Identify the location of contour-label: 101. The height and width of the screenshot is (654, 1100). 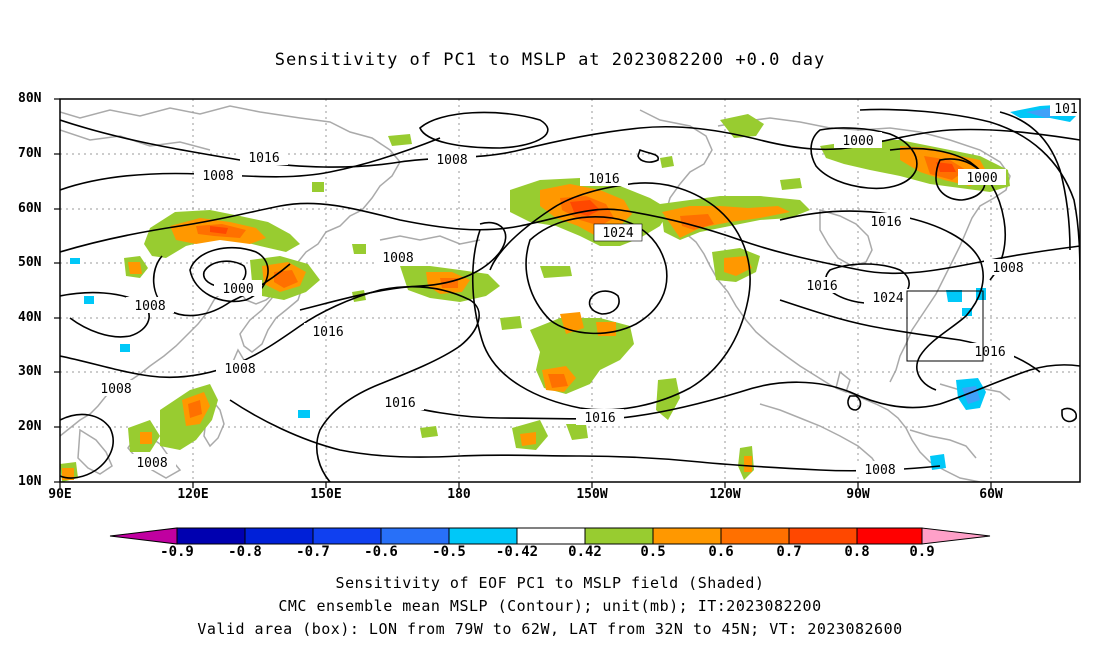
(1065, 108).